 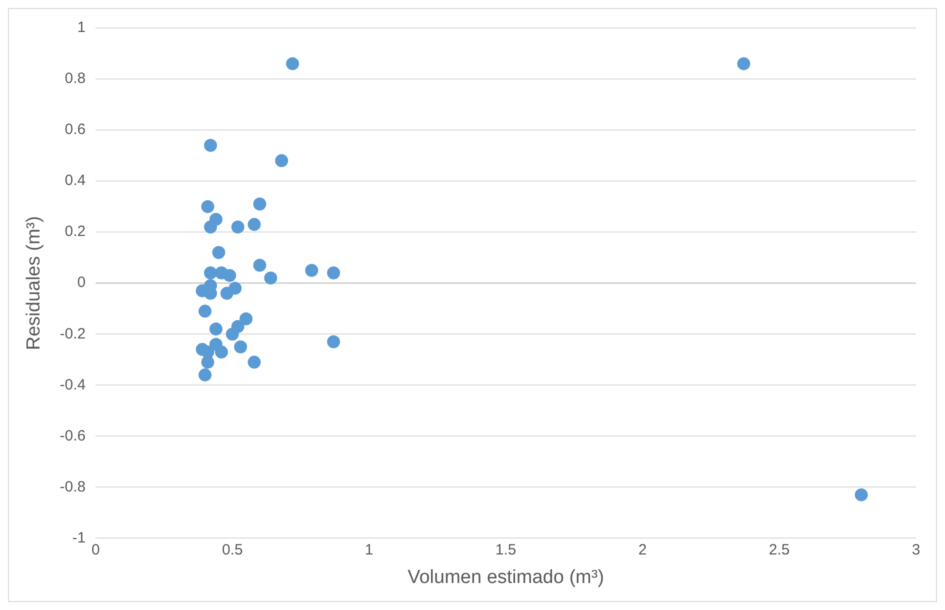 What do you see at coordinates (505, 549) in the screenshot?
I see `x-tick-label: 1.5` at bounding box center [505, 549].